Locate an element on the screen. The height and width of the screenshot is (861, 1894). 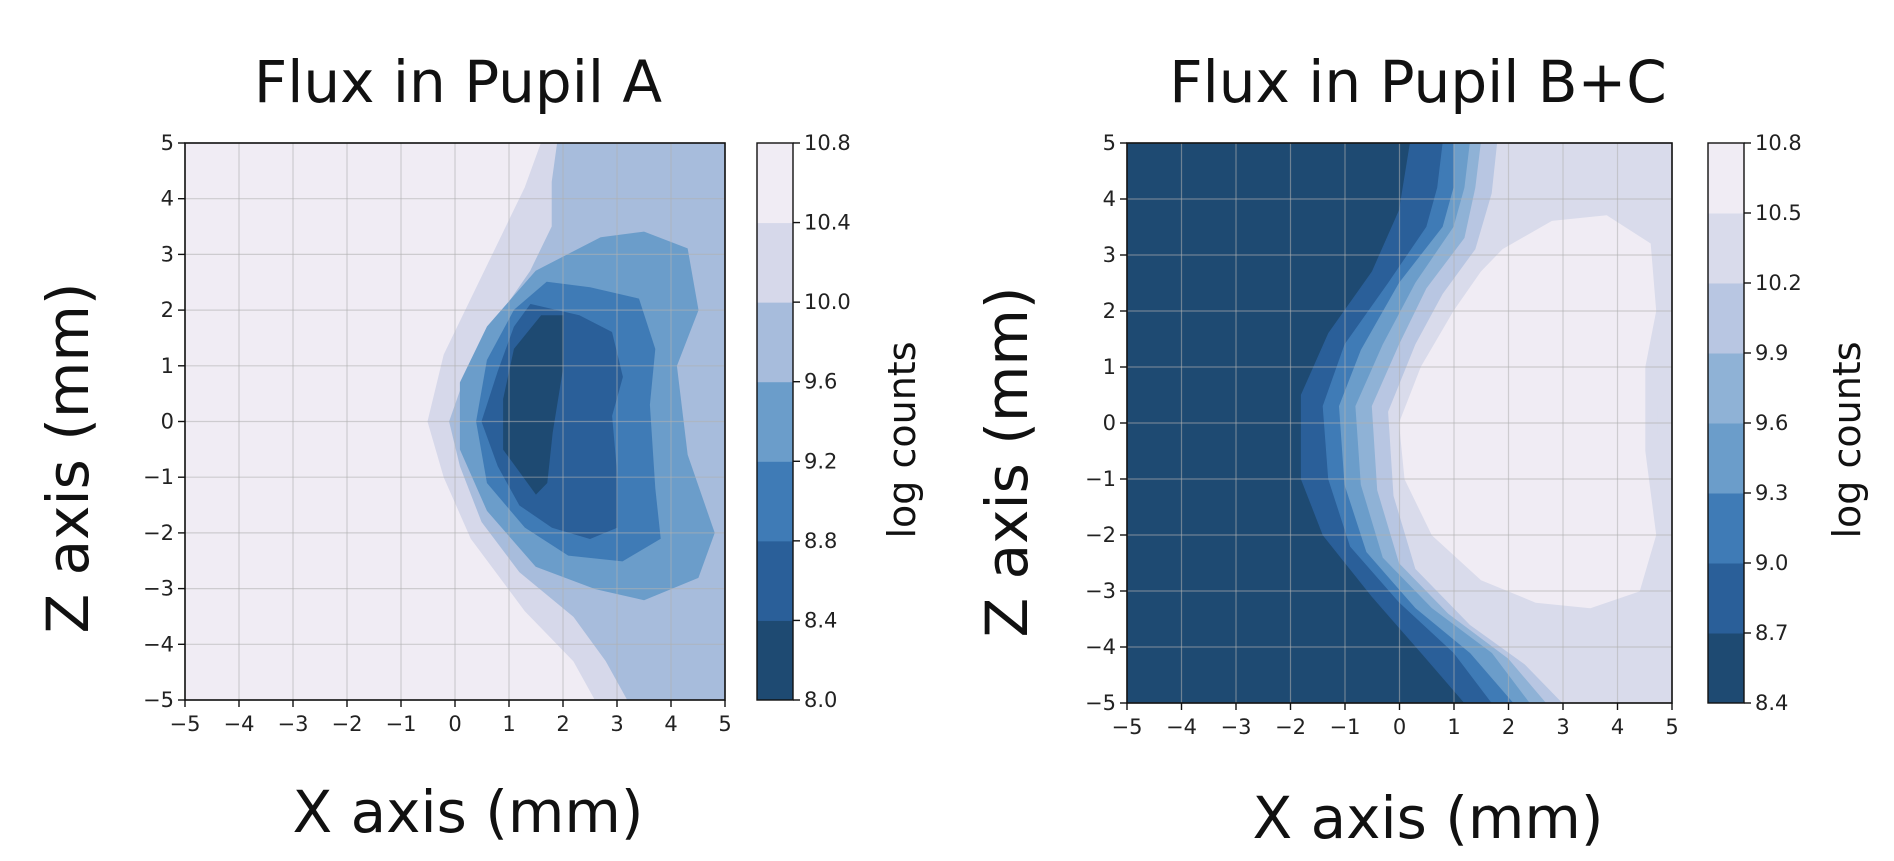
colorbar-frame is located at coordinates (775, 421).